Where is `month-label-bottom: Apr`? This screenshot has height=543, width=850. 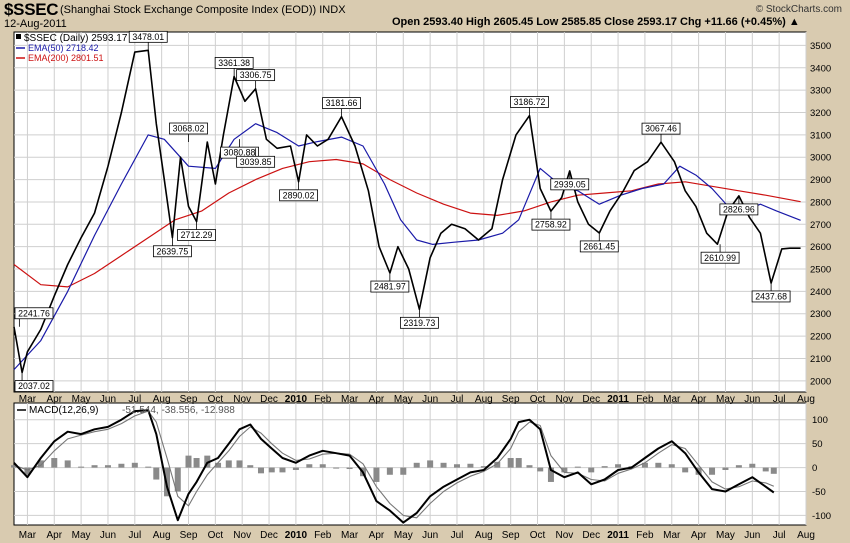
month-label-bottom: Apr is located at coordinates (377, 535).